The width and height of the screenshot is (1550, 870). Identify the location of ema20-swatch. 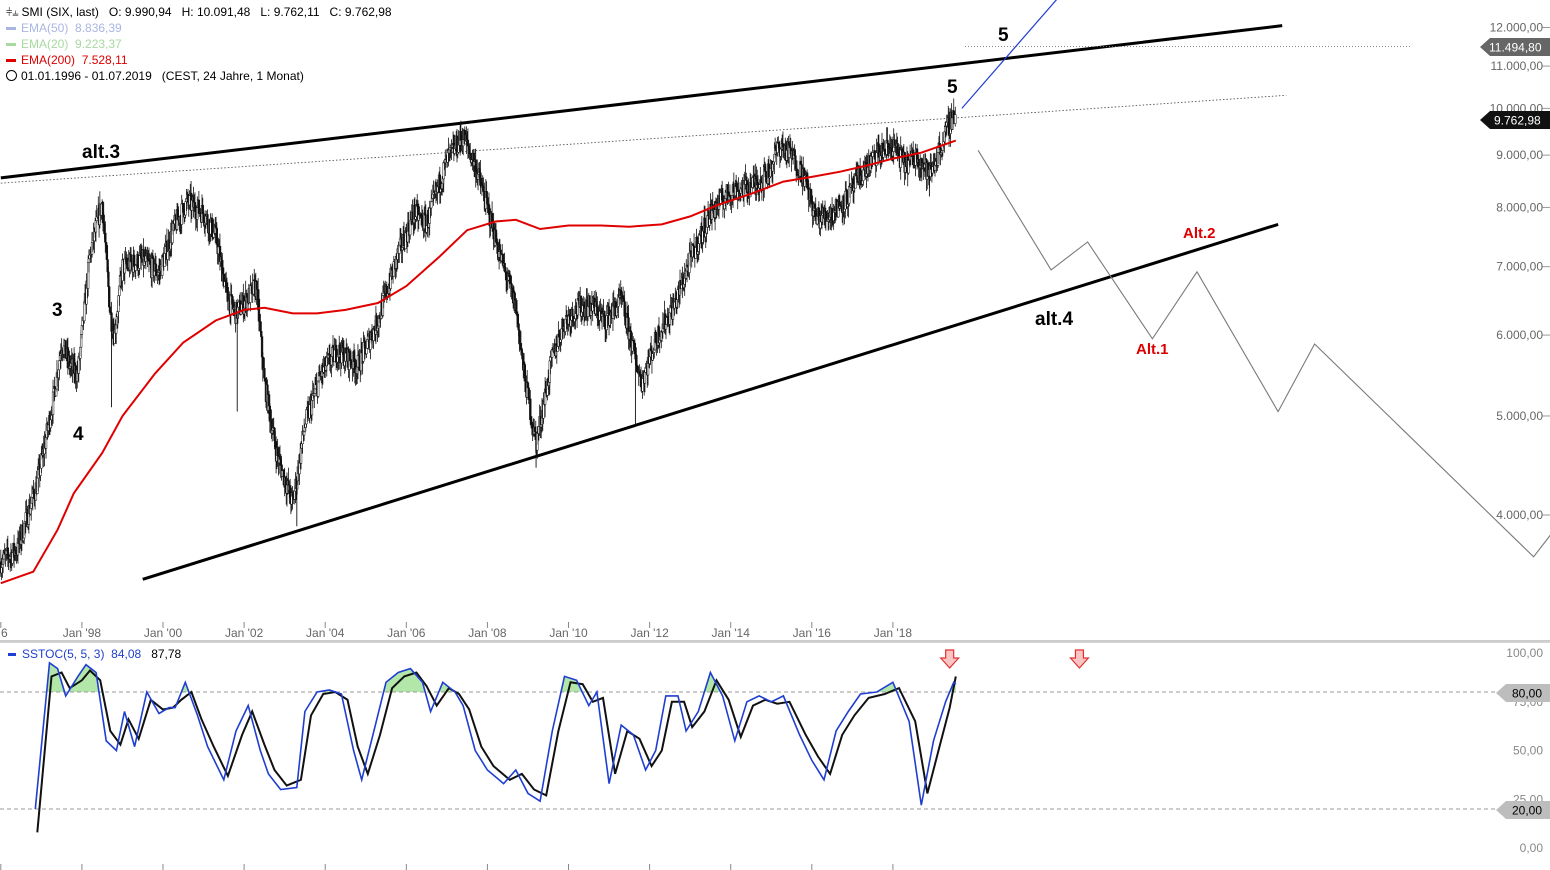
(11, 45).